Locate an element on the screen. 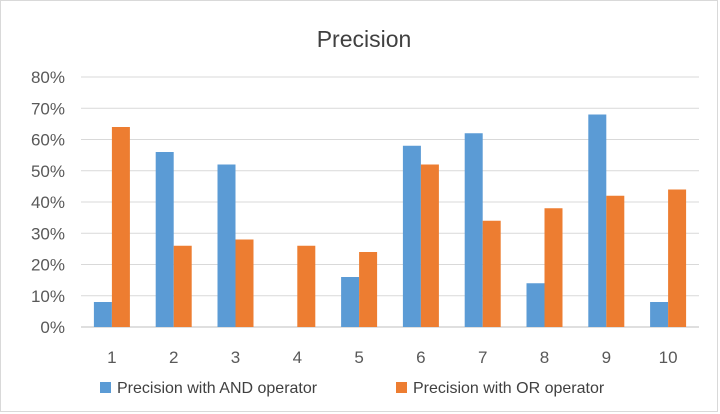  x-tick-label: 6 is located at coordinates (420, 357).